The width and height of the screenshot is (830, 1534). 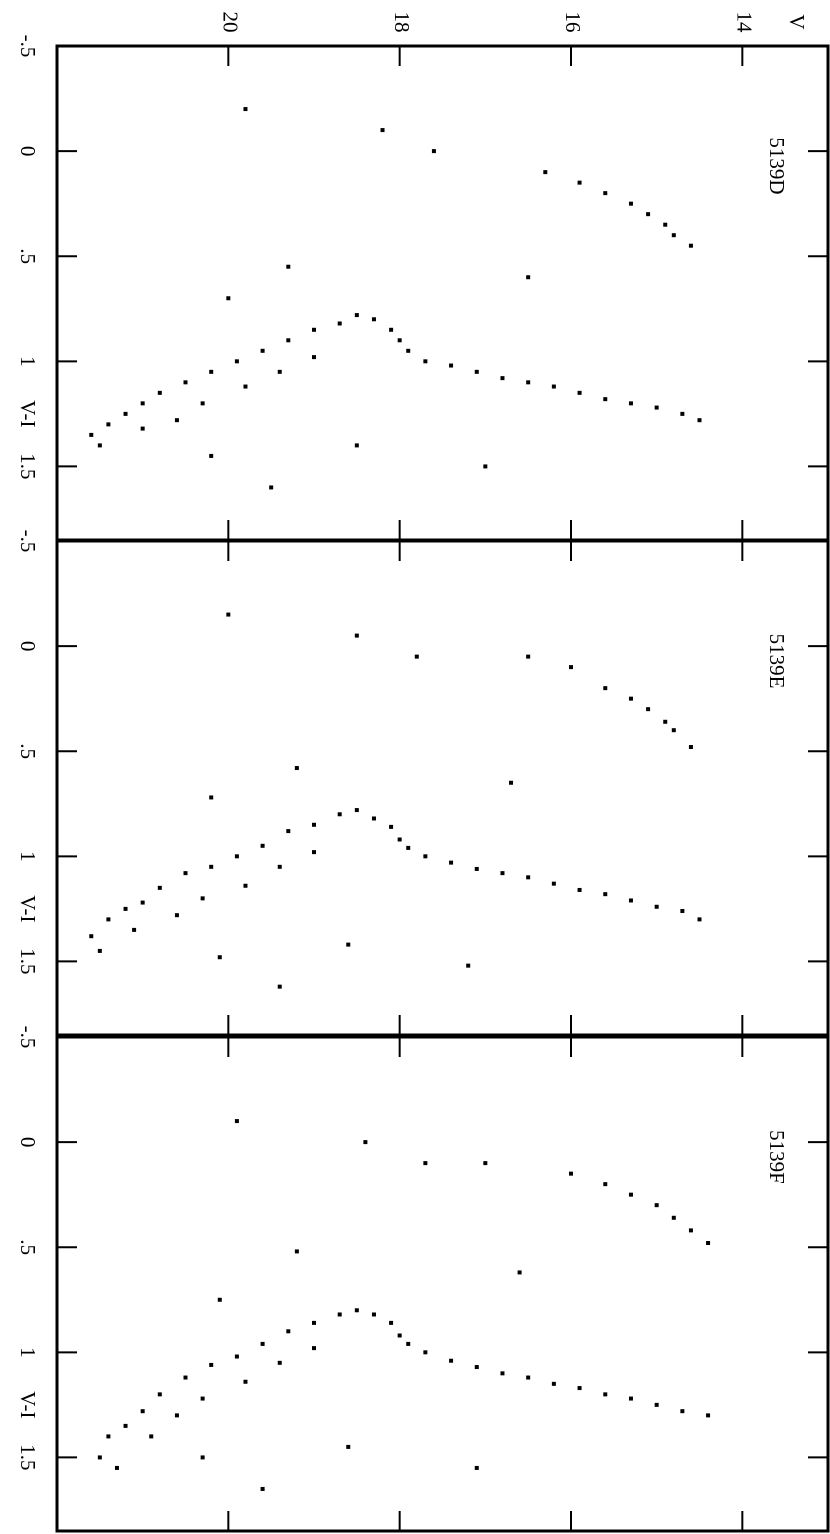 I want to click on panel-title: 5139E, so click(x=777, y=661).